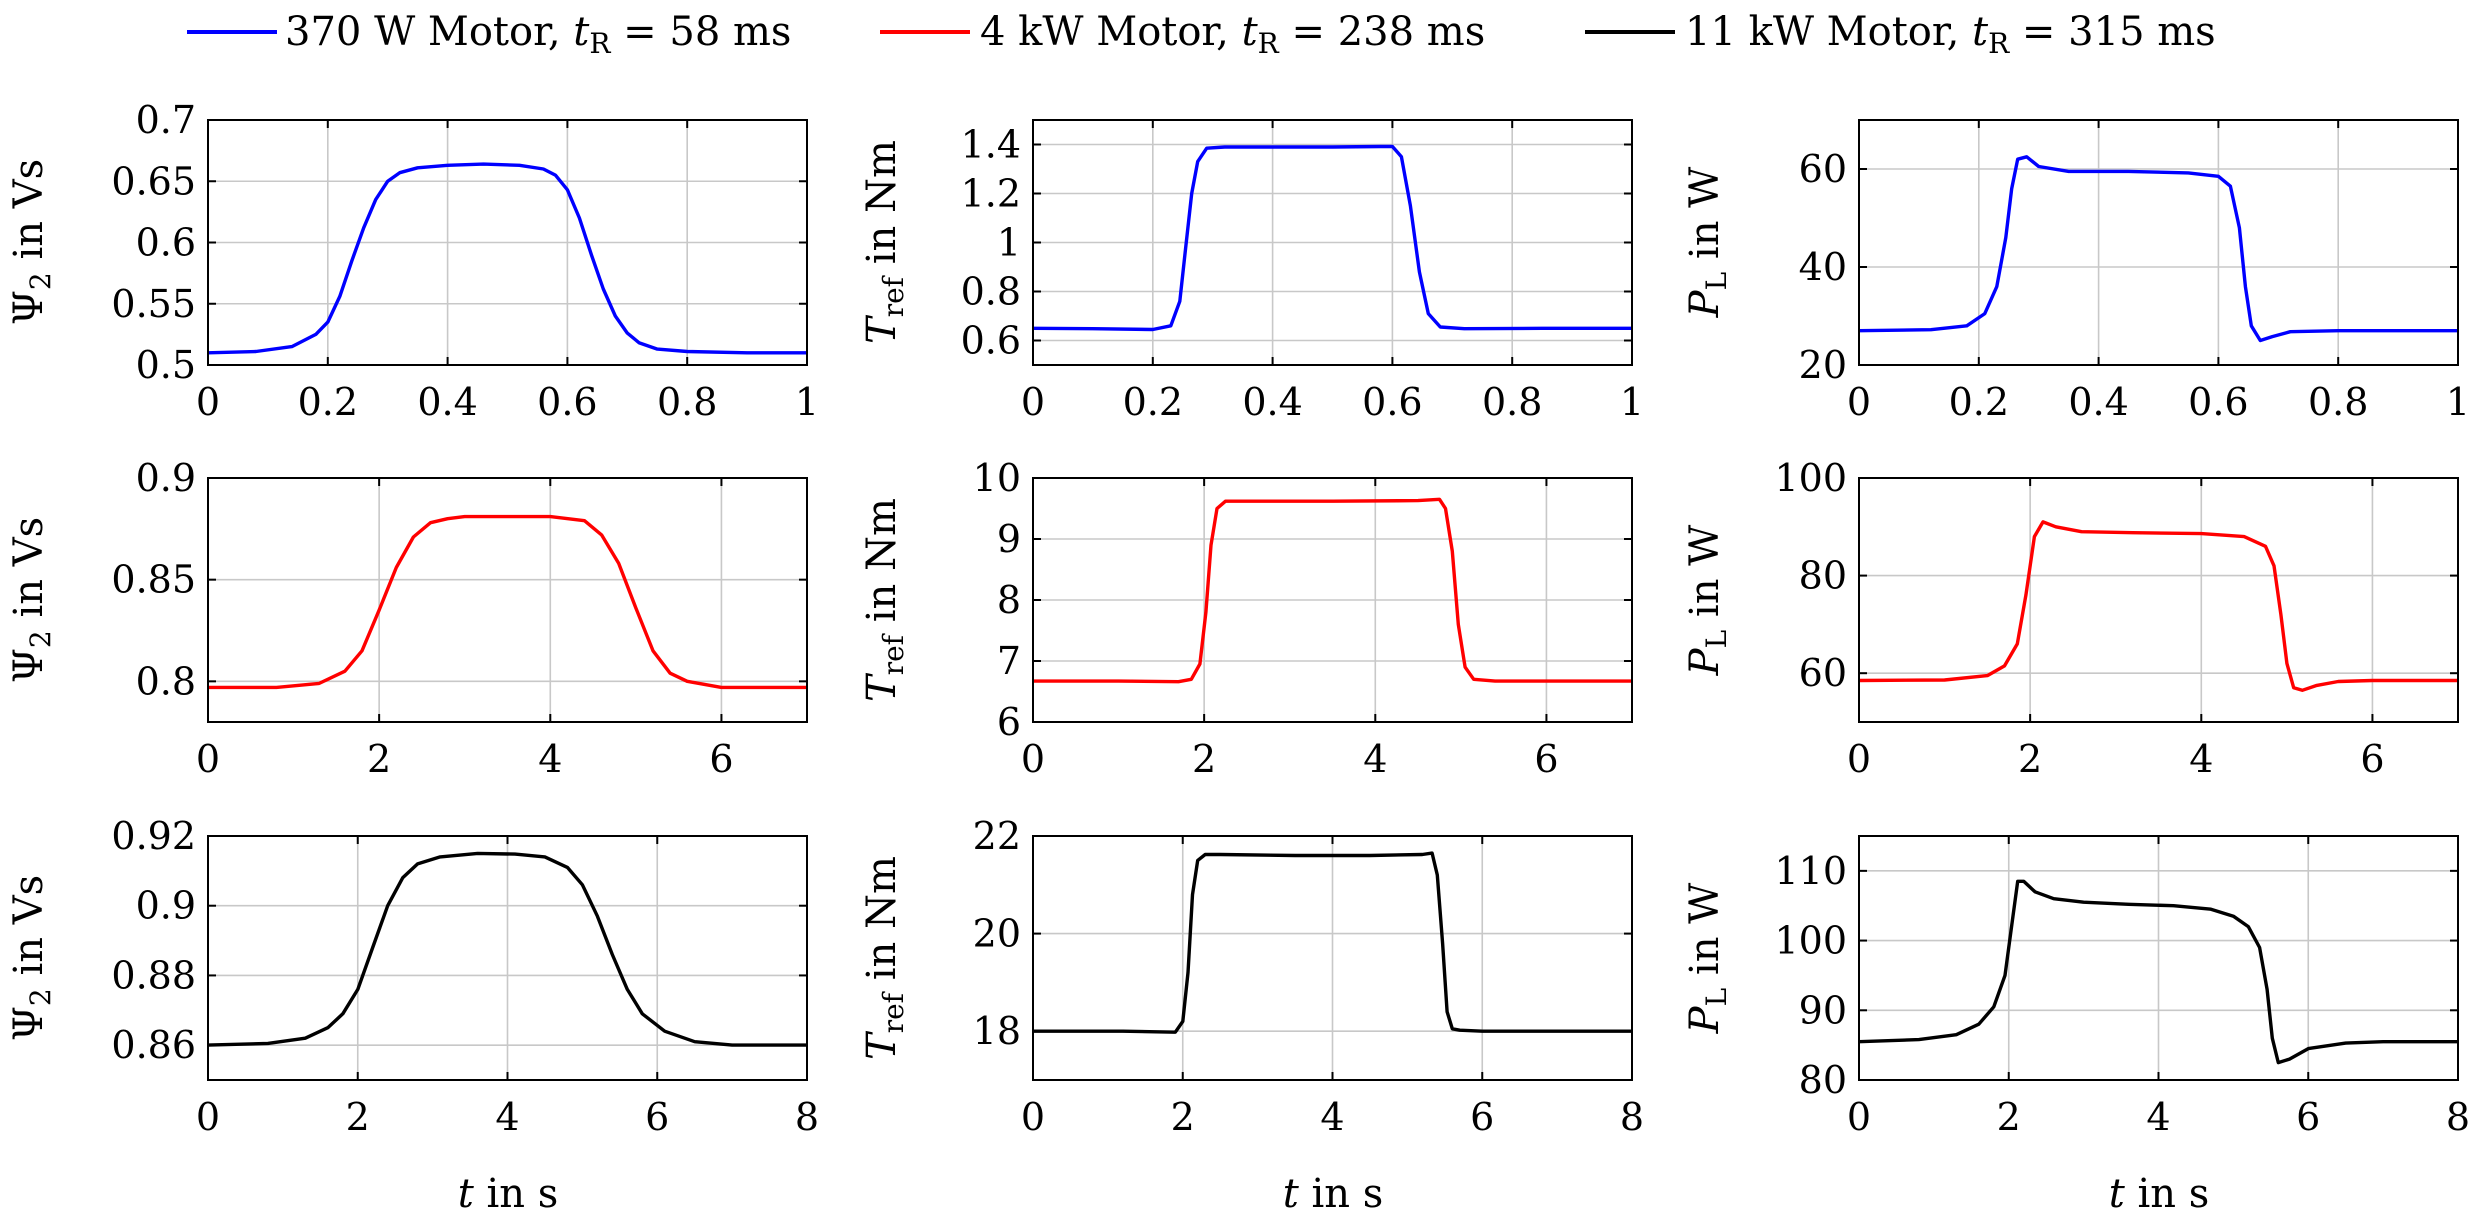  What do you see at coordinates (884, 242) in the screenshot?
I see `ylabel-tref-row0: Tref in Nm` at bounding box center [884, 242].